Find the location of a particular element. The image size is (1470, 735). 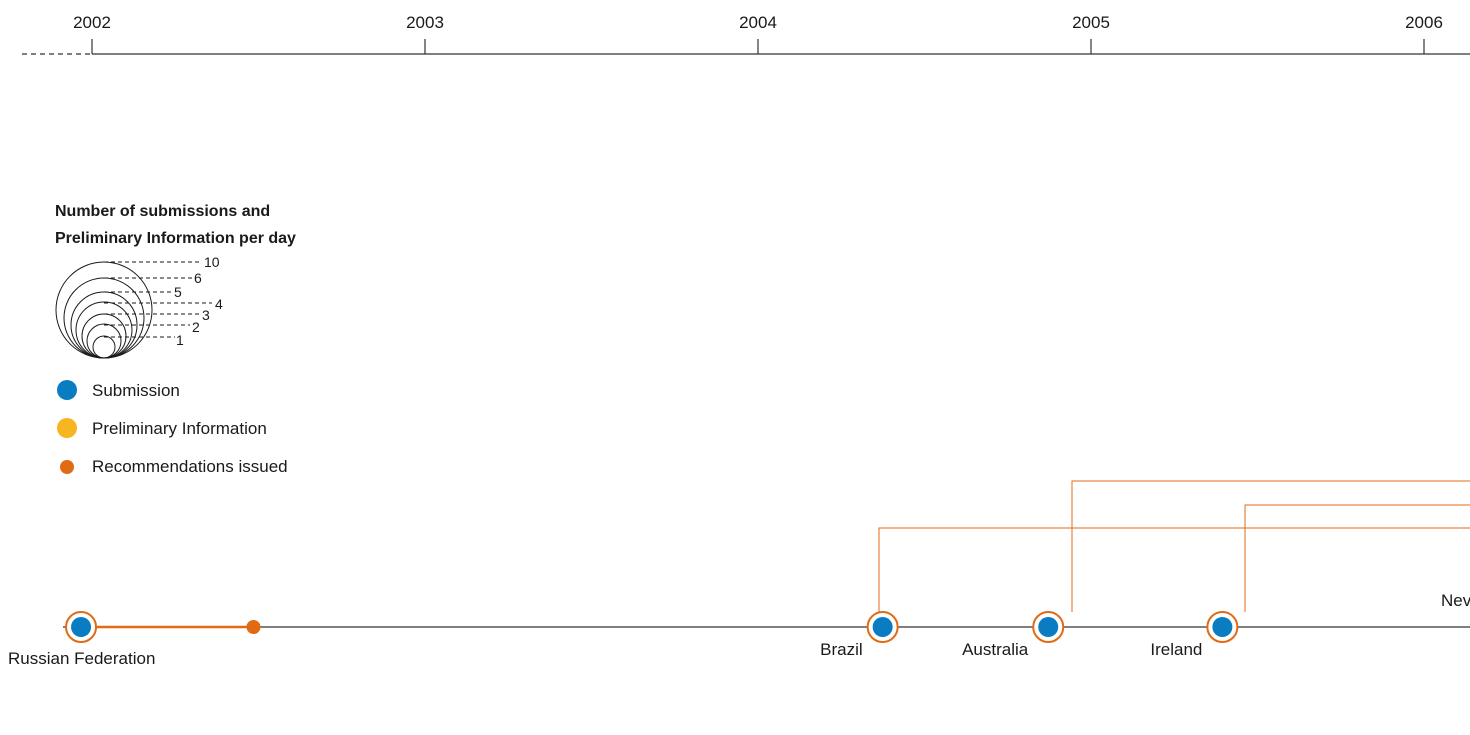

legend-preliminary-swatch is located at coordinates (67, 428).